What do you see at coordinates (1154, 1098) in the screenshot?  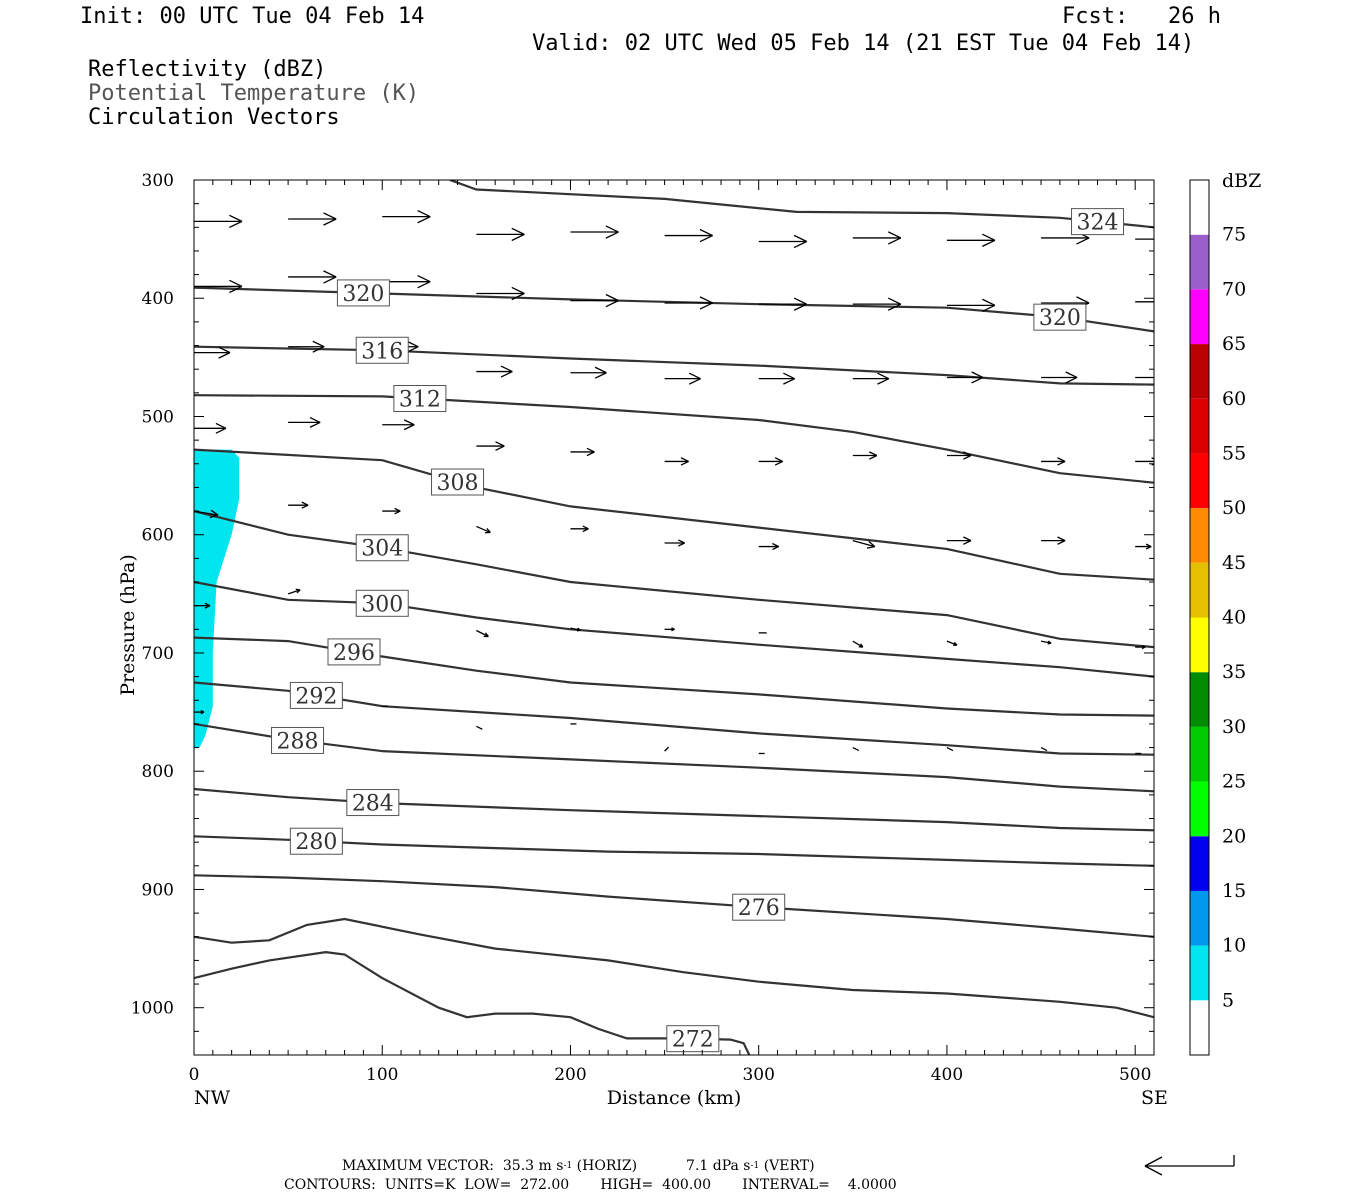 I see `x-end-label-se: SE` at bounding box center [1154, 1098].